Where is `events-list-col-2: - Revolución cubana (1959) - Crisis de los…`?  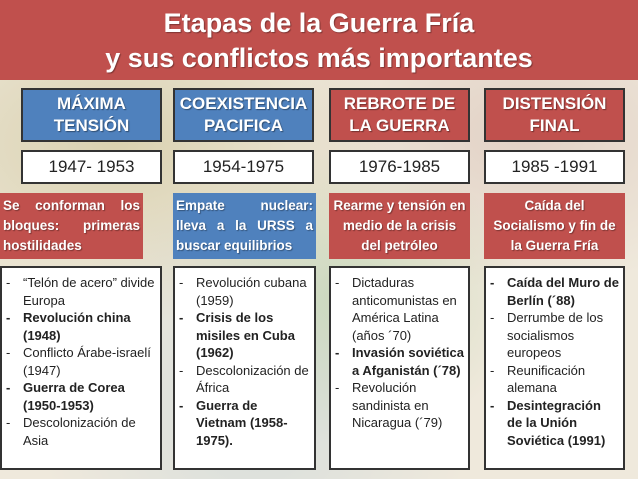 events-list-col-2: - Revolución cubana (1959) - Crisis de los… is located at coordinates (244, 368).